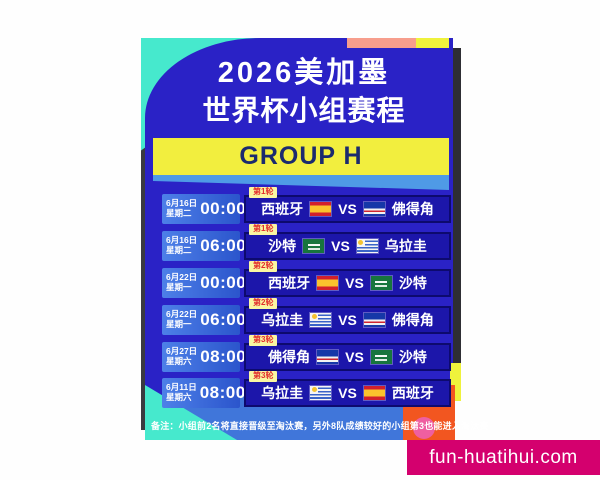 This screenshot has width=600, height=480. I want to click on coral-strip-decoration, so click(382, 43).